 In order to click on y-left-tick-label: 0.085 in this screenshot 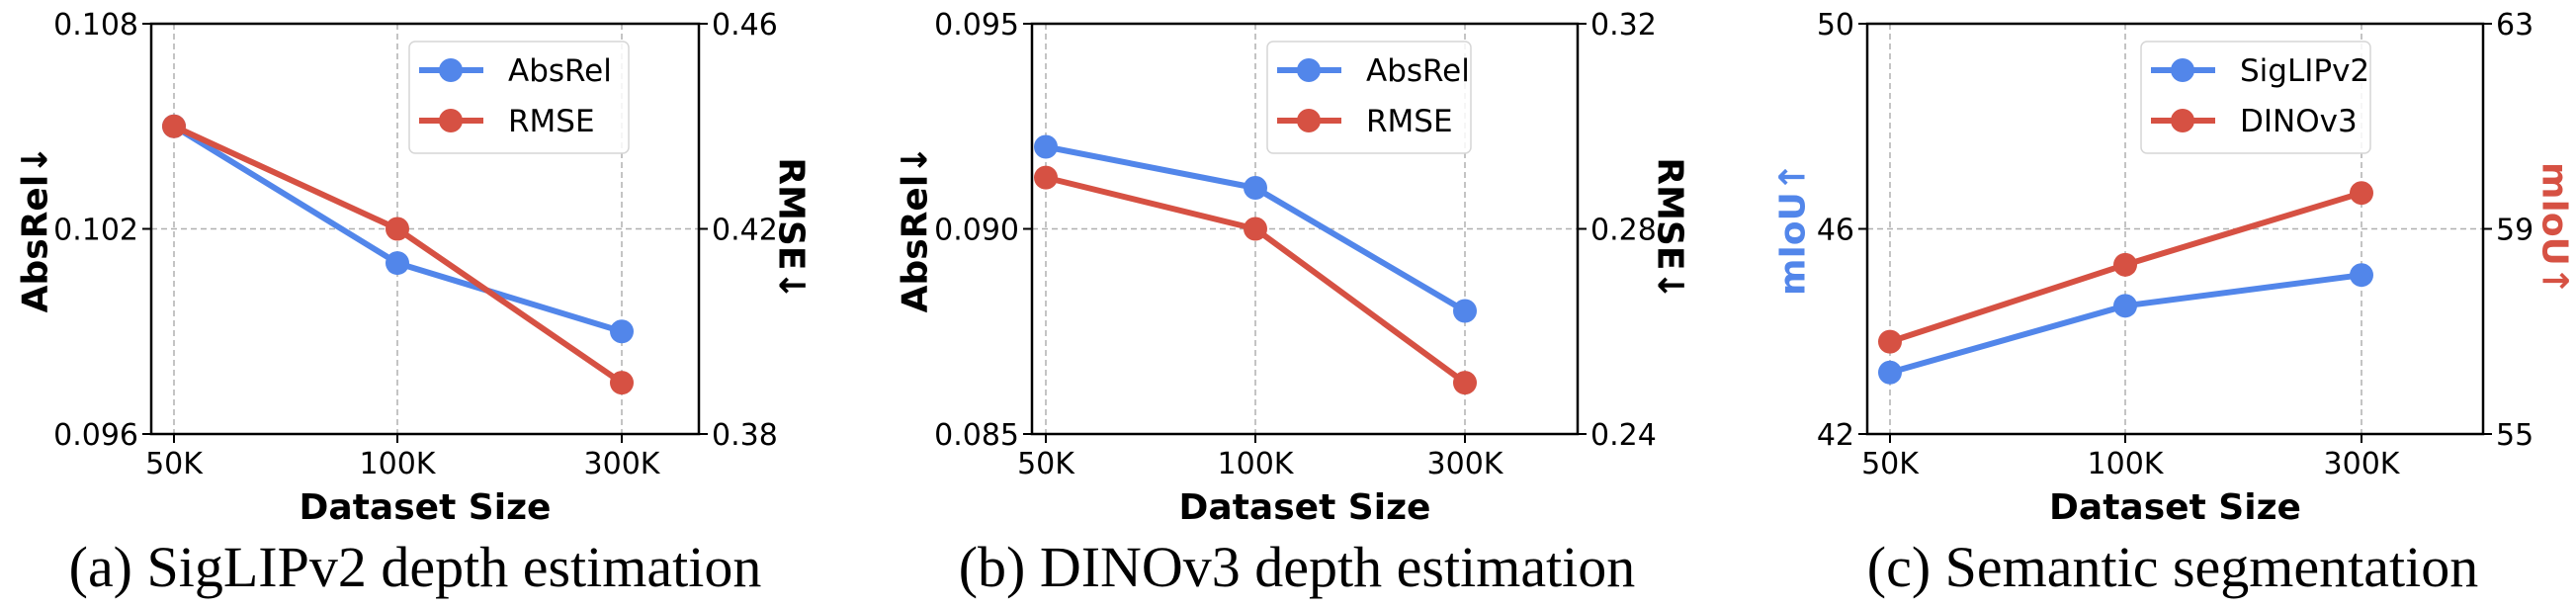, I will do `click(976, 435)`.